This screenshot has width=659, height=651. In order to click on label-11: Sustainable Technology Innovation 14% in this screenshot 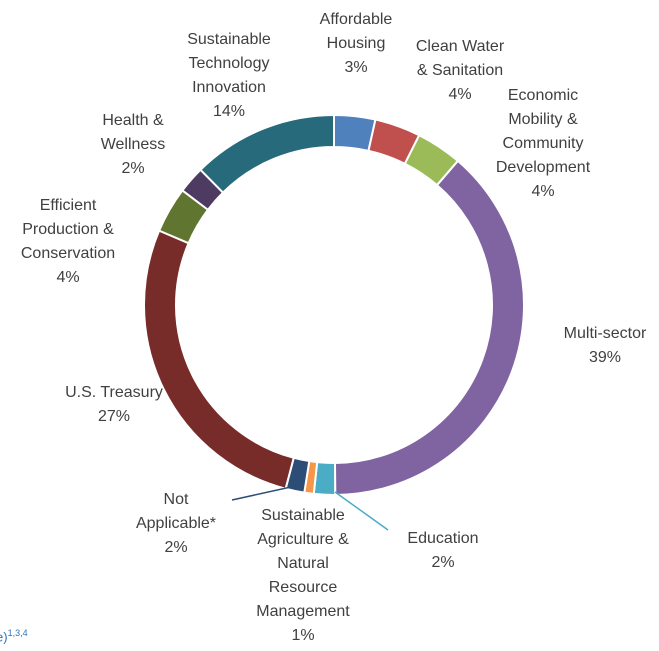, I will do `click(229, 75)`.